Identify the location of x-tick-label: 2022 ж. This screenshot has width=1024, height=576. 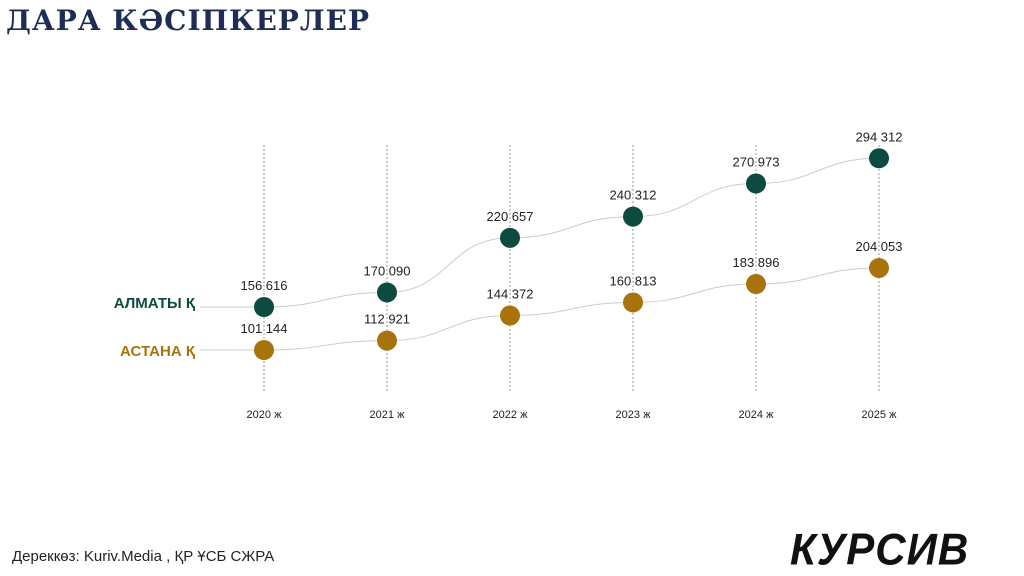
(511, 415).